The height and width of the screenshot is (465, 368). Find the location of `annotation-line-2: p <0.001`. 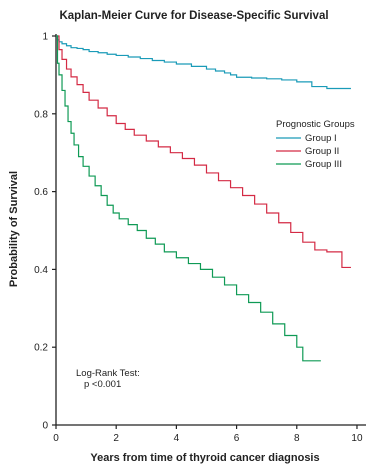

annotation-line-2: p <0.001 is located at coordinates (102, 384).